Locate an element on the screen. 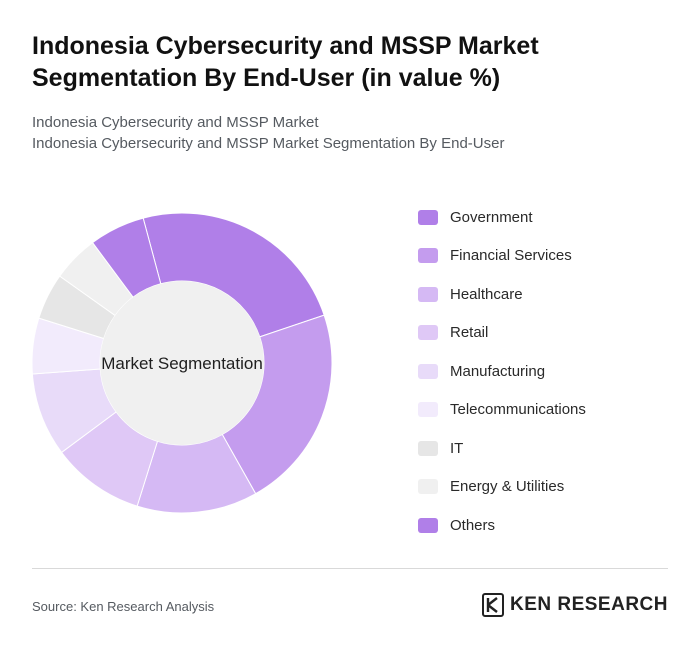 The width and height of the screenshot is (700, 653). legend-item: Energy & Utilities is located at coordinates (502, 487).